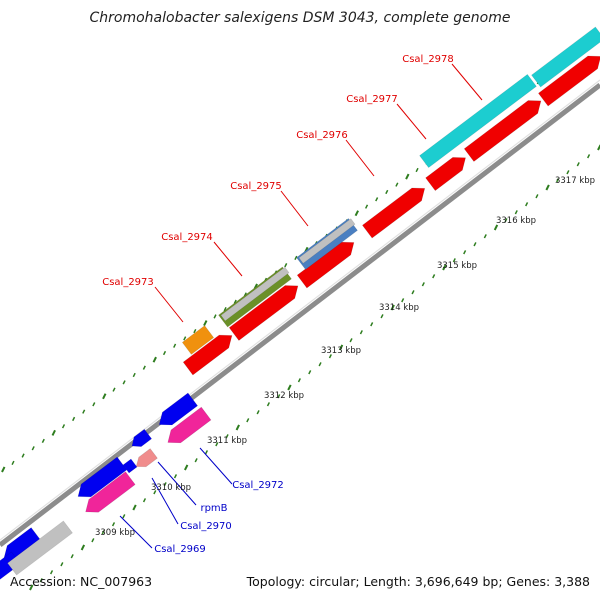  Describe the element at coordinates (284, 396) in the screenshot. I see `tick-label: 3312 kbp` at that location.